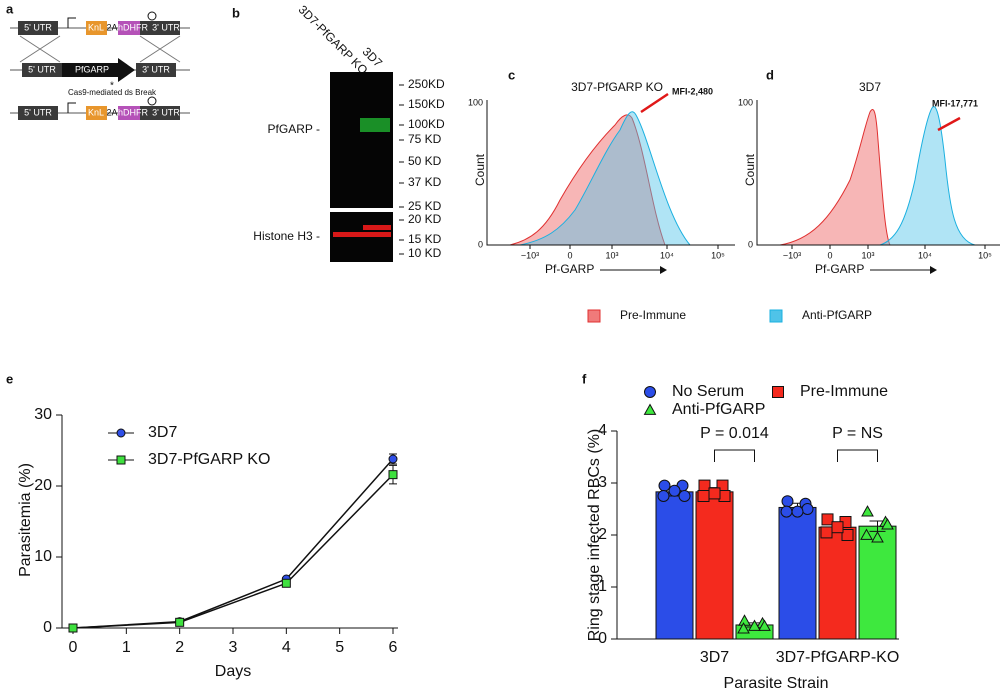 The image size is (1000, 697). I want to click on panel-title: 3D7-PfGARP KO, so click(617, 87).